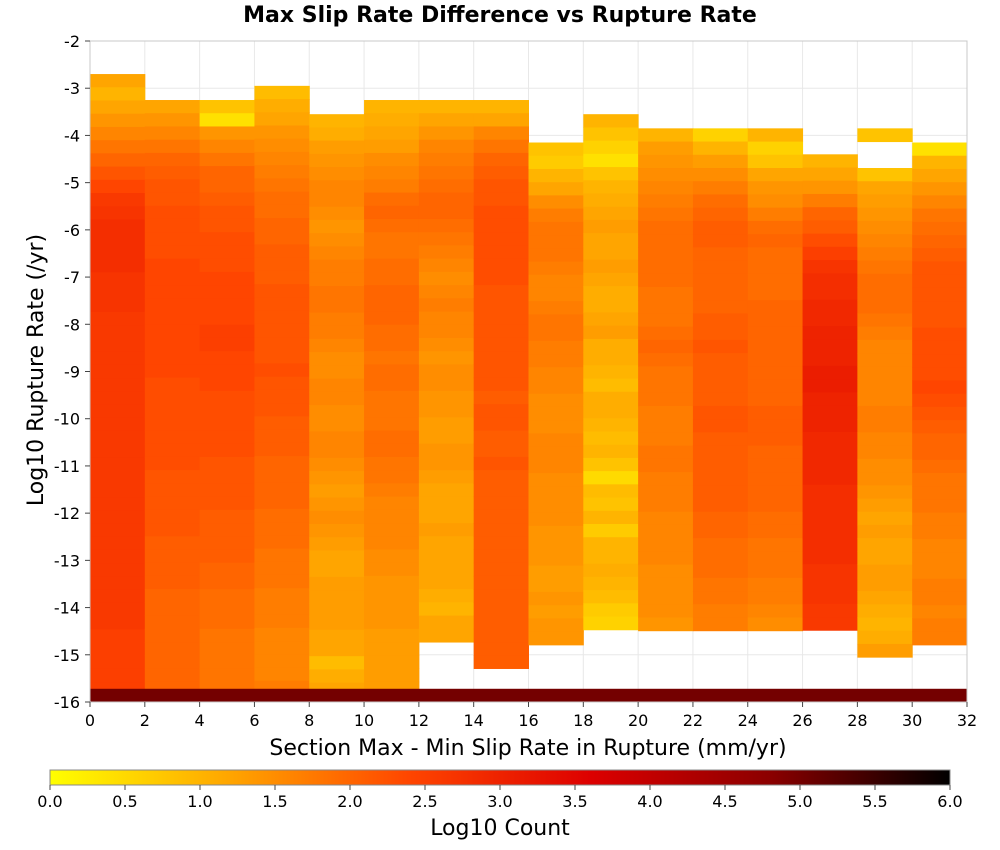 Image resolution: width=1000 pixels, height=850 pixels. What do you see at coordinates (419, 720) in the screenshot?
I see `x-tick-label: 12` at bounding box center [419, 720].